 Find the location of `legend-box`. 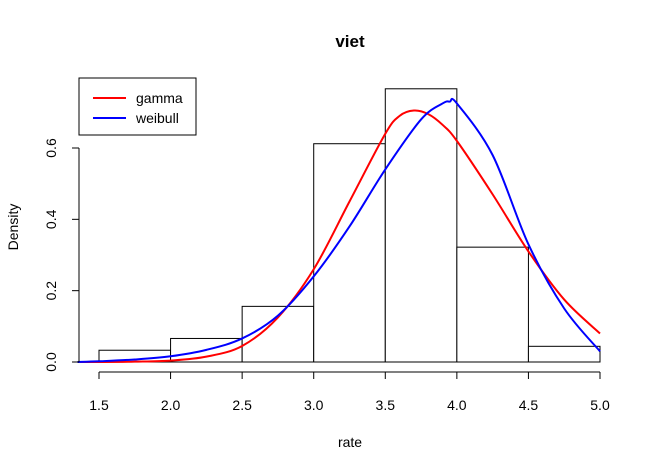

legend-box is located at coordinates (137, 106).